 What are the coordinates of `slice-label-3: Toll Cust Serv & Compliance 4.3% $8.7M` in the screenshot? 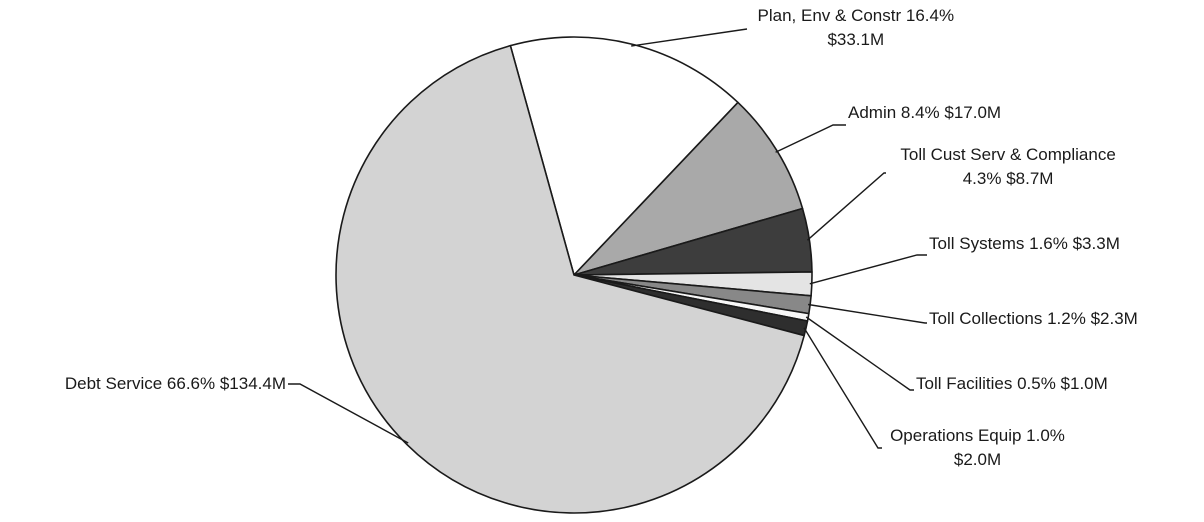 It's located at (1007, 166).